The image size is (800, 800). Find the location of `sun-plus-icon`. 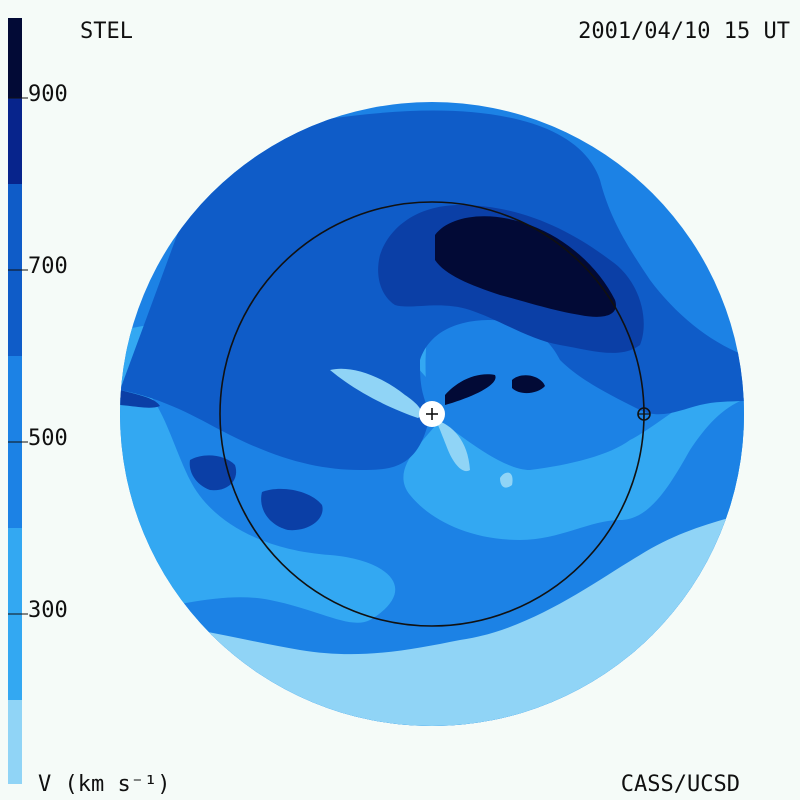

sun-plus-icon is located at coordinates (432, 414).